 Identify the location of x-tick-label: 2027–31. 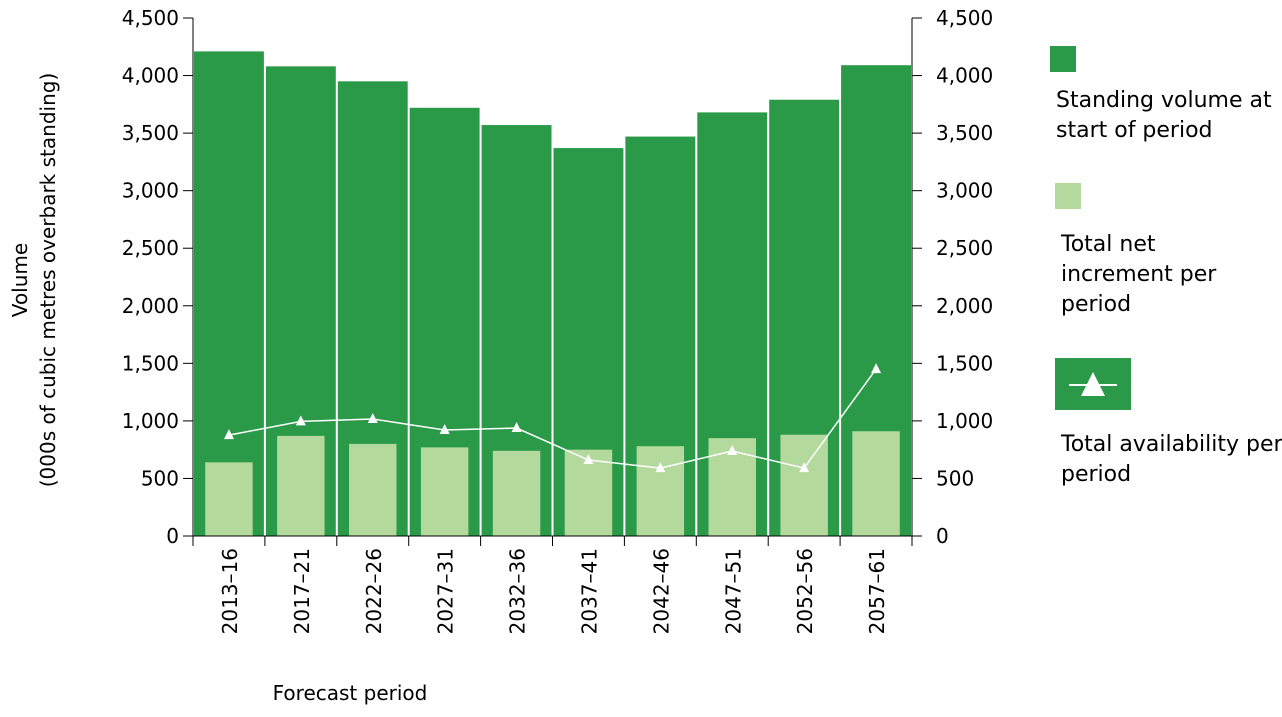
(446, 591).